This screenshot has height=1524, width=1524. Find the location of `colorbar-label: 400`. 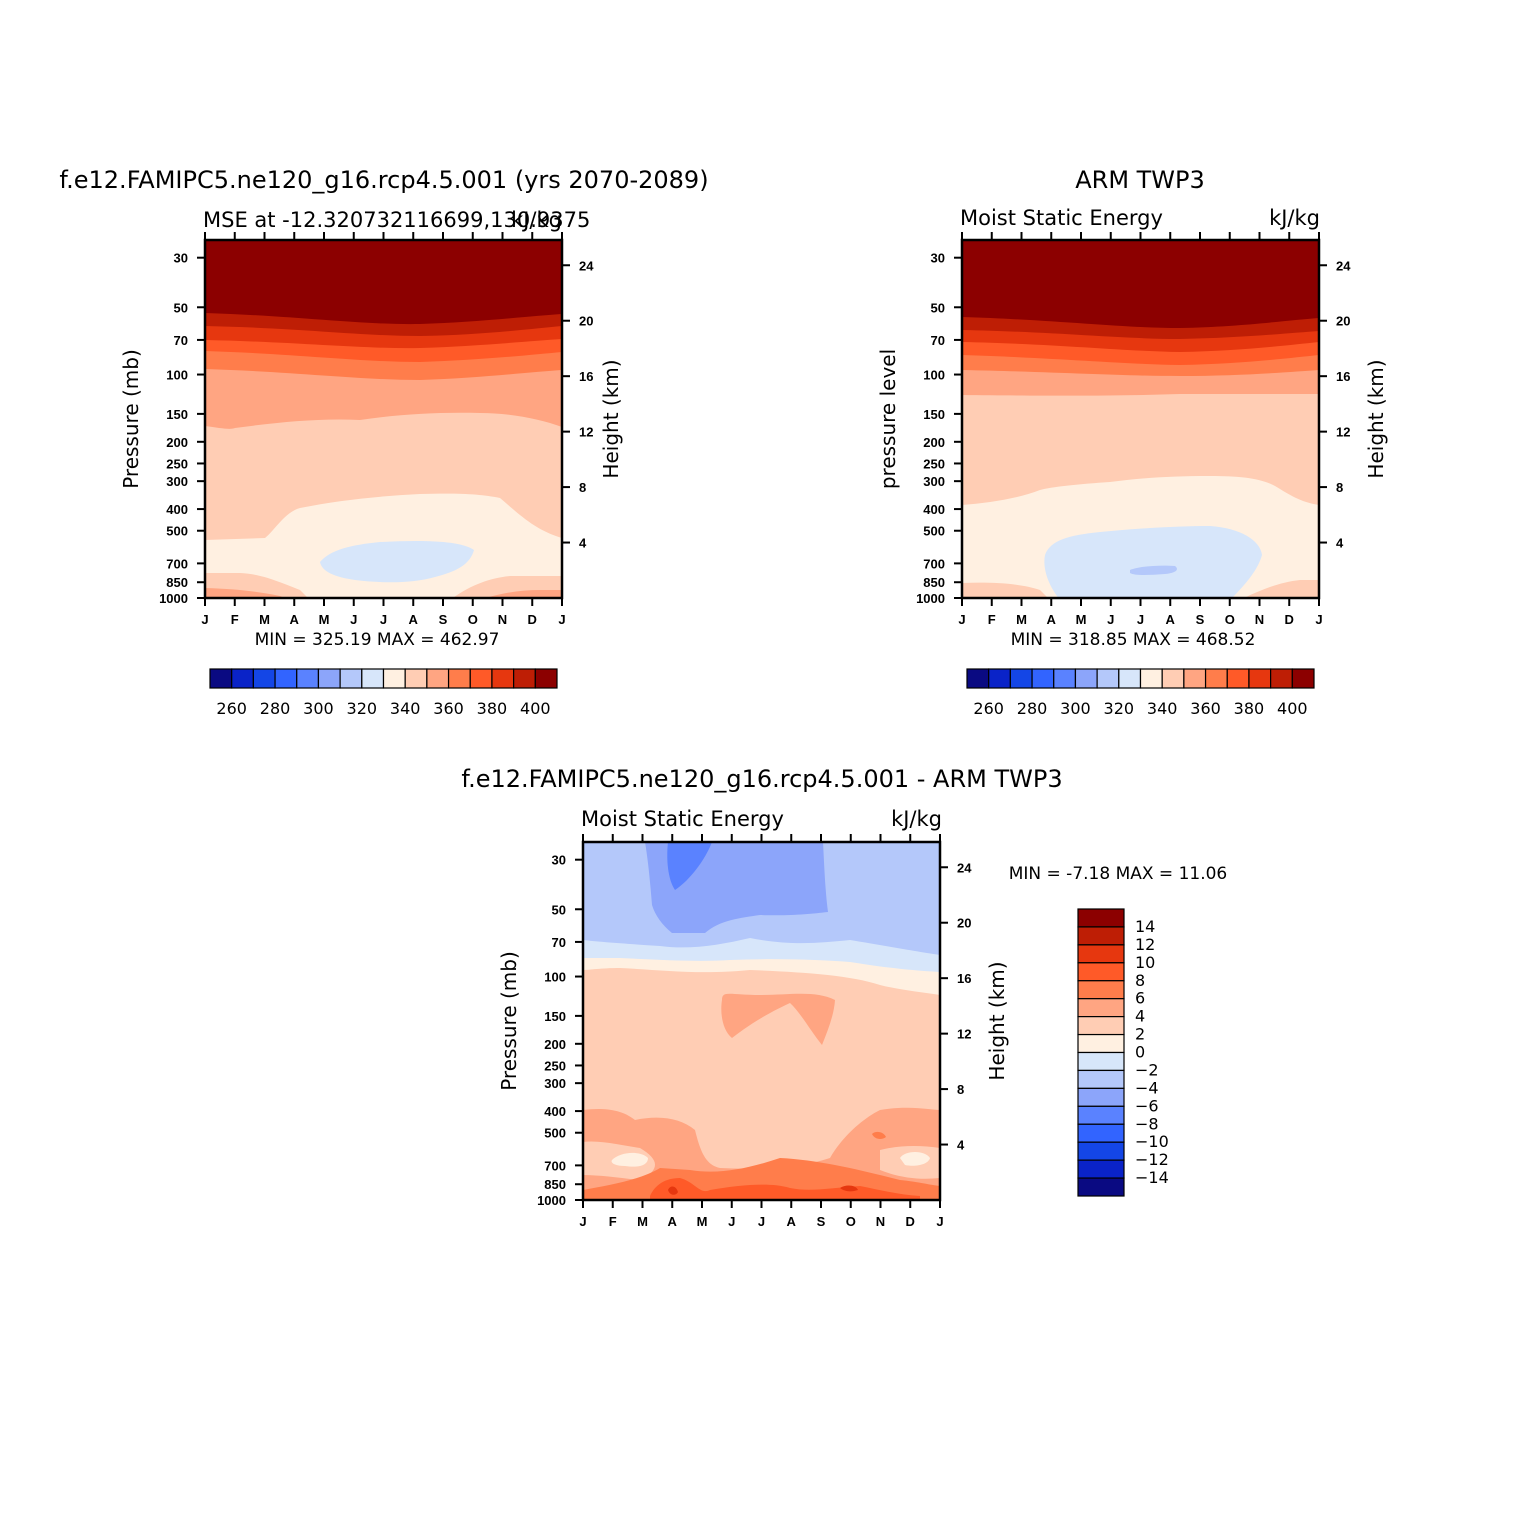

colorbar-label: 400 is located at coordinates (1292, 708).